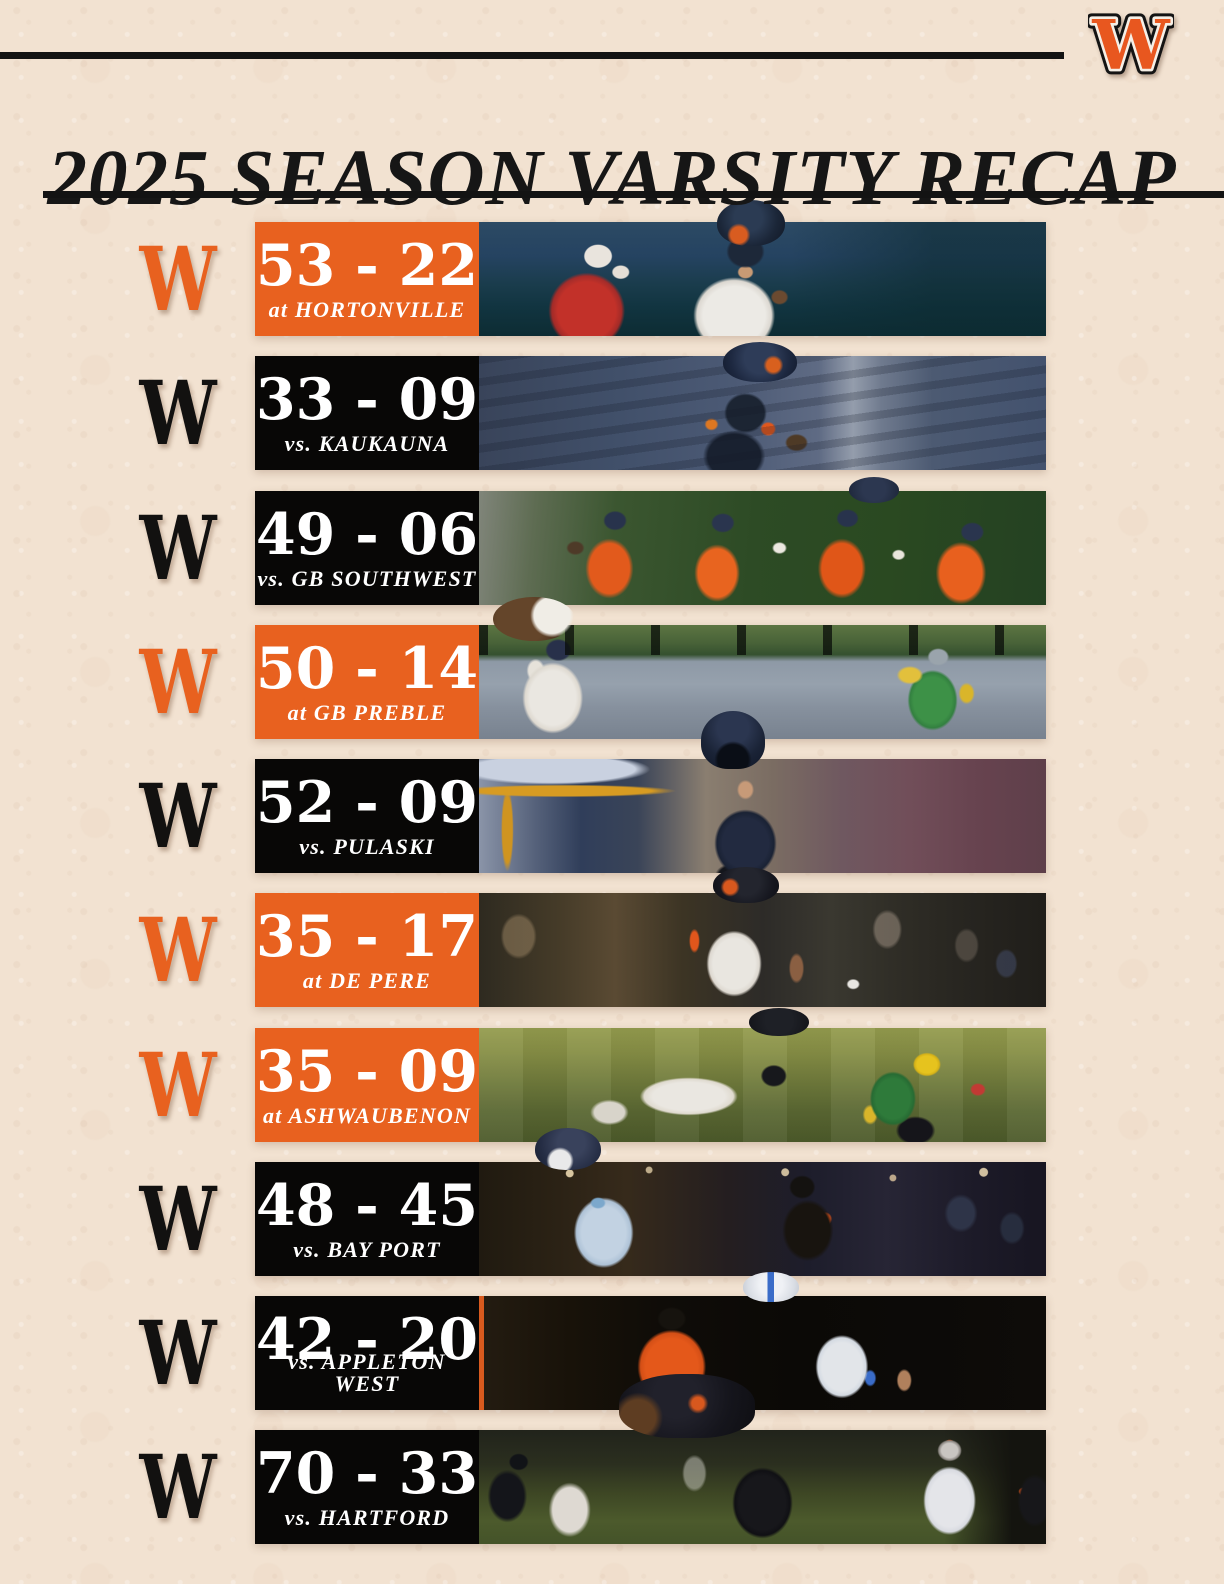  I want to click on score-text: 70 - 33, so click(367, 1473).